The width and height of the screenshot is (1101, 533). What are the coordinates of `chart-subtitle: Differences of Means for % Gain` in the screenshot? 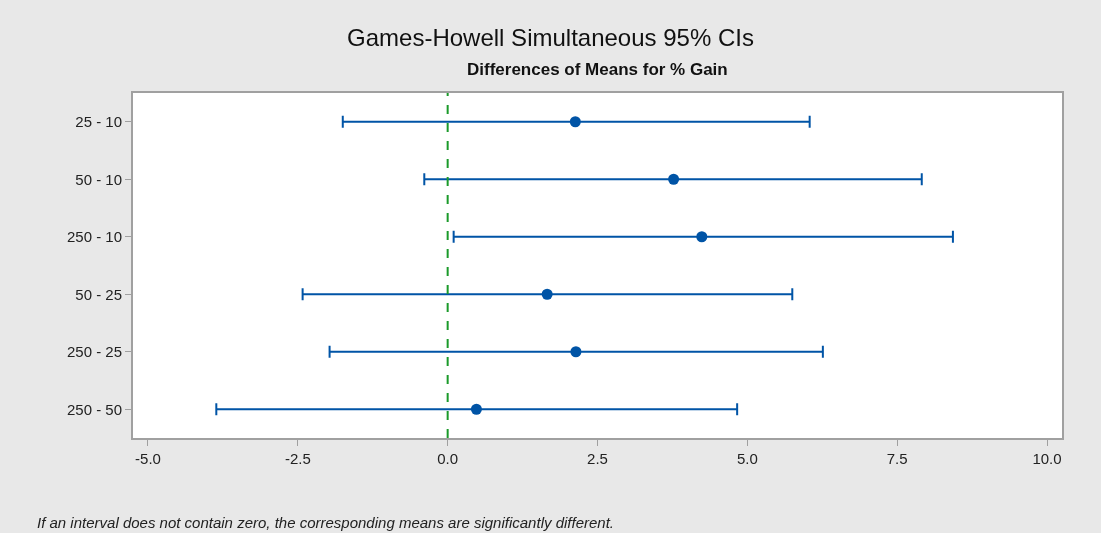 It's located at (597, 69).